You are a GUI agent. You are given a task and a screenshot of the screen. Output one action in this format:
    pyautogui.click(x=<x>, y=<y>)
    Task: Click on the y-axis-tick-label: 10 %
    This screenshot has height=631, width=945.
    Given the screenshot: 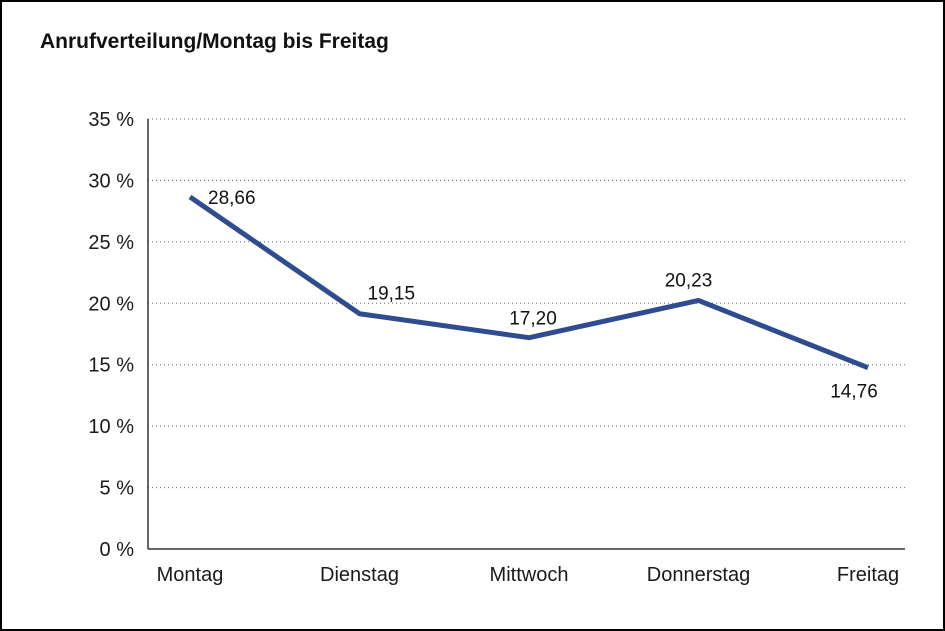 What is the action you would take?
    pyautogui.click(x=111, y=427)
    